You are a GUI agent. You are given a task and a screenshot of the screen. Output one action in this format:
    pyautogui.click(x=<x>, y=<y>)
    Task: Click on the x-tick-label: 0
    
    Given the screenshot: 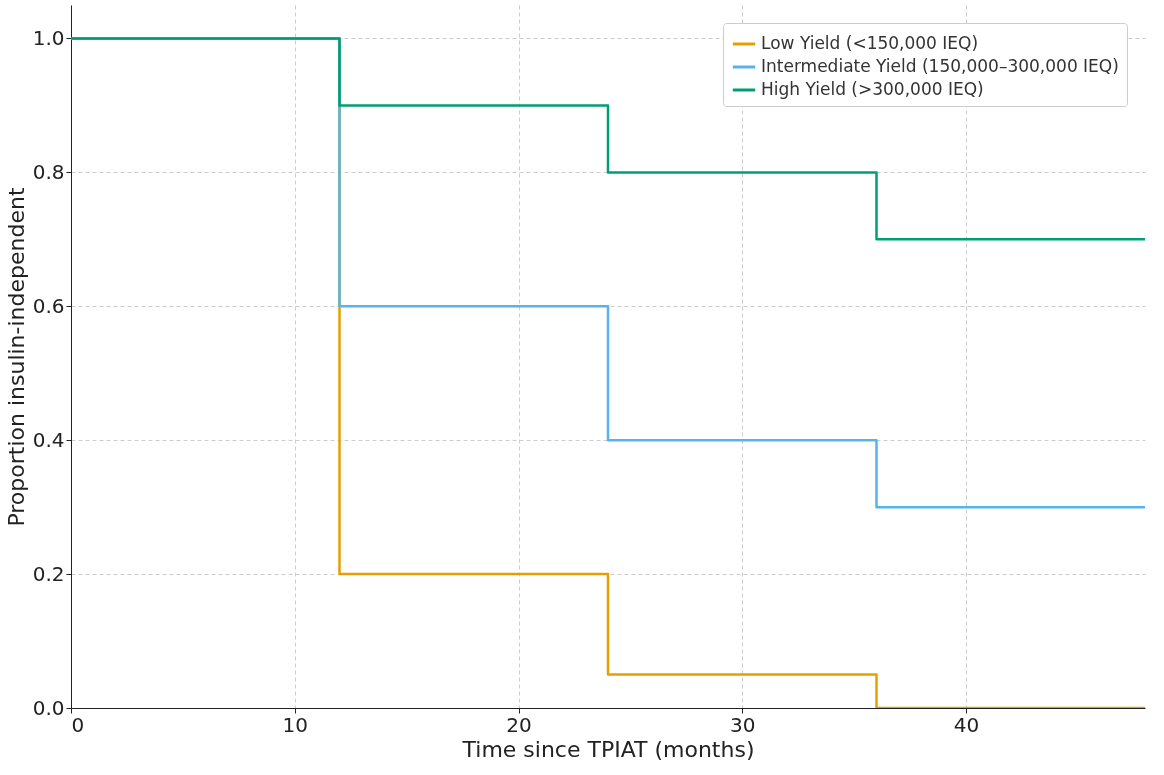 What is the action you would take?
    pyautogui.click(x=78, y=724)
    